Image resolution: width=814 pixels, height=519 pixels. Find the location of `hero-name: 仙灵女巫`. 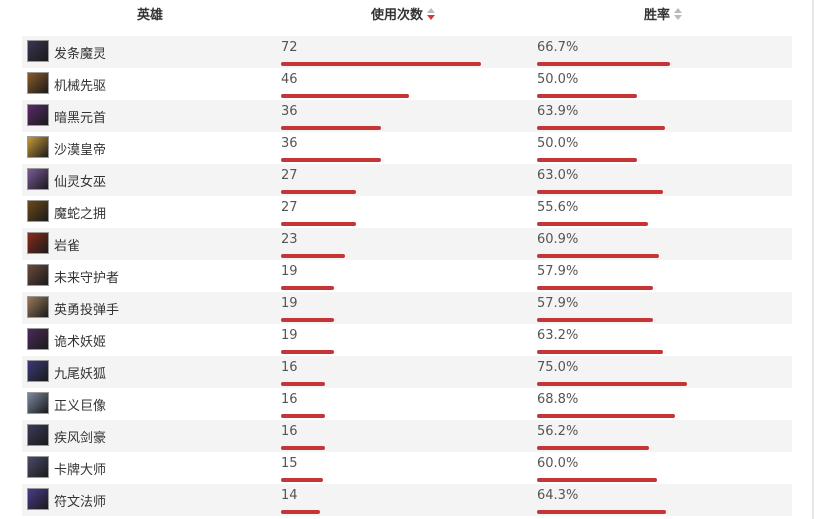

hero-name: 仙灵女巫 is located at coordinates (80, 182).